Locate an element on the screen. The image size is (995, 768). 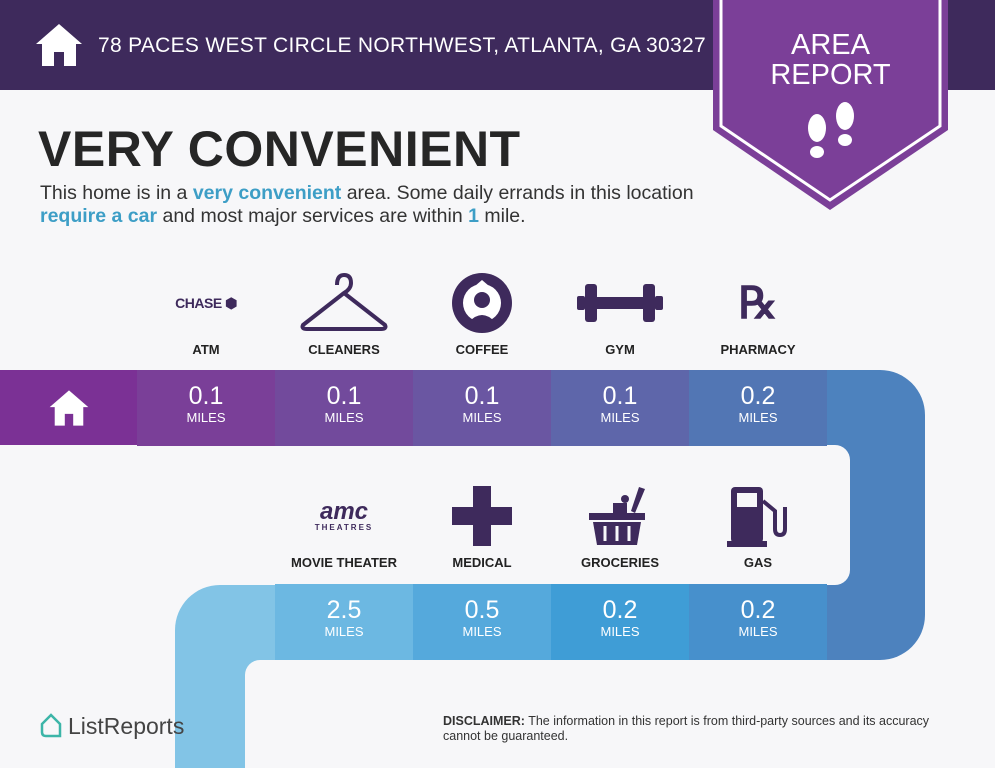
rx-icon-wrap: ℞ is located at coordinates (758, 303).